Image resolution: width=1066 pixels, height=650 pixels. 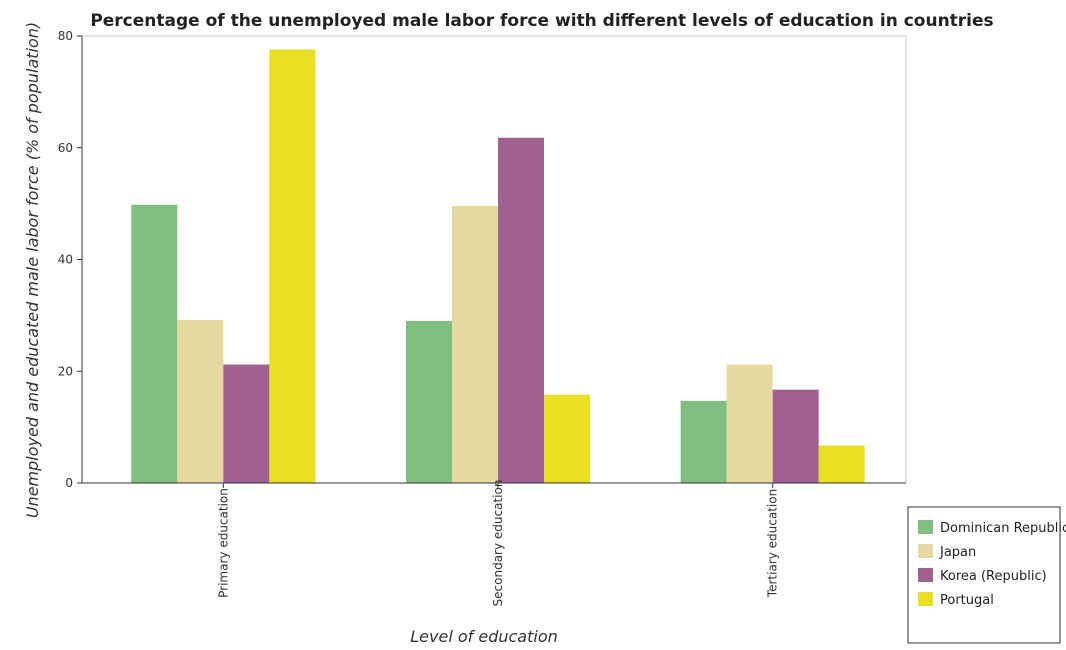 What do you see at coordinates (65, 148) in the screenshot?
I see `y-tick-label: 60` at bounding box center [65, 148].